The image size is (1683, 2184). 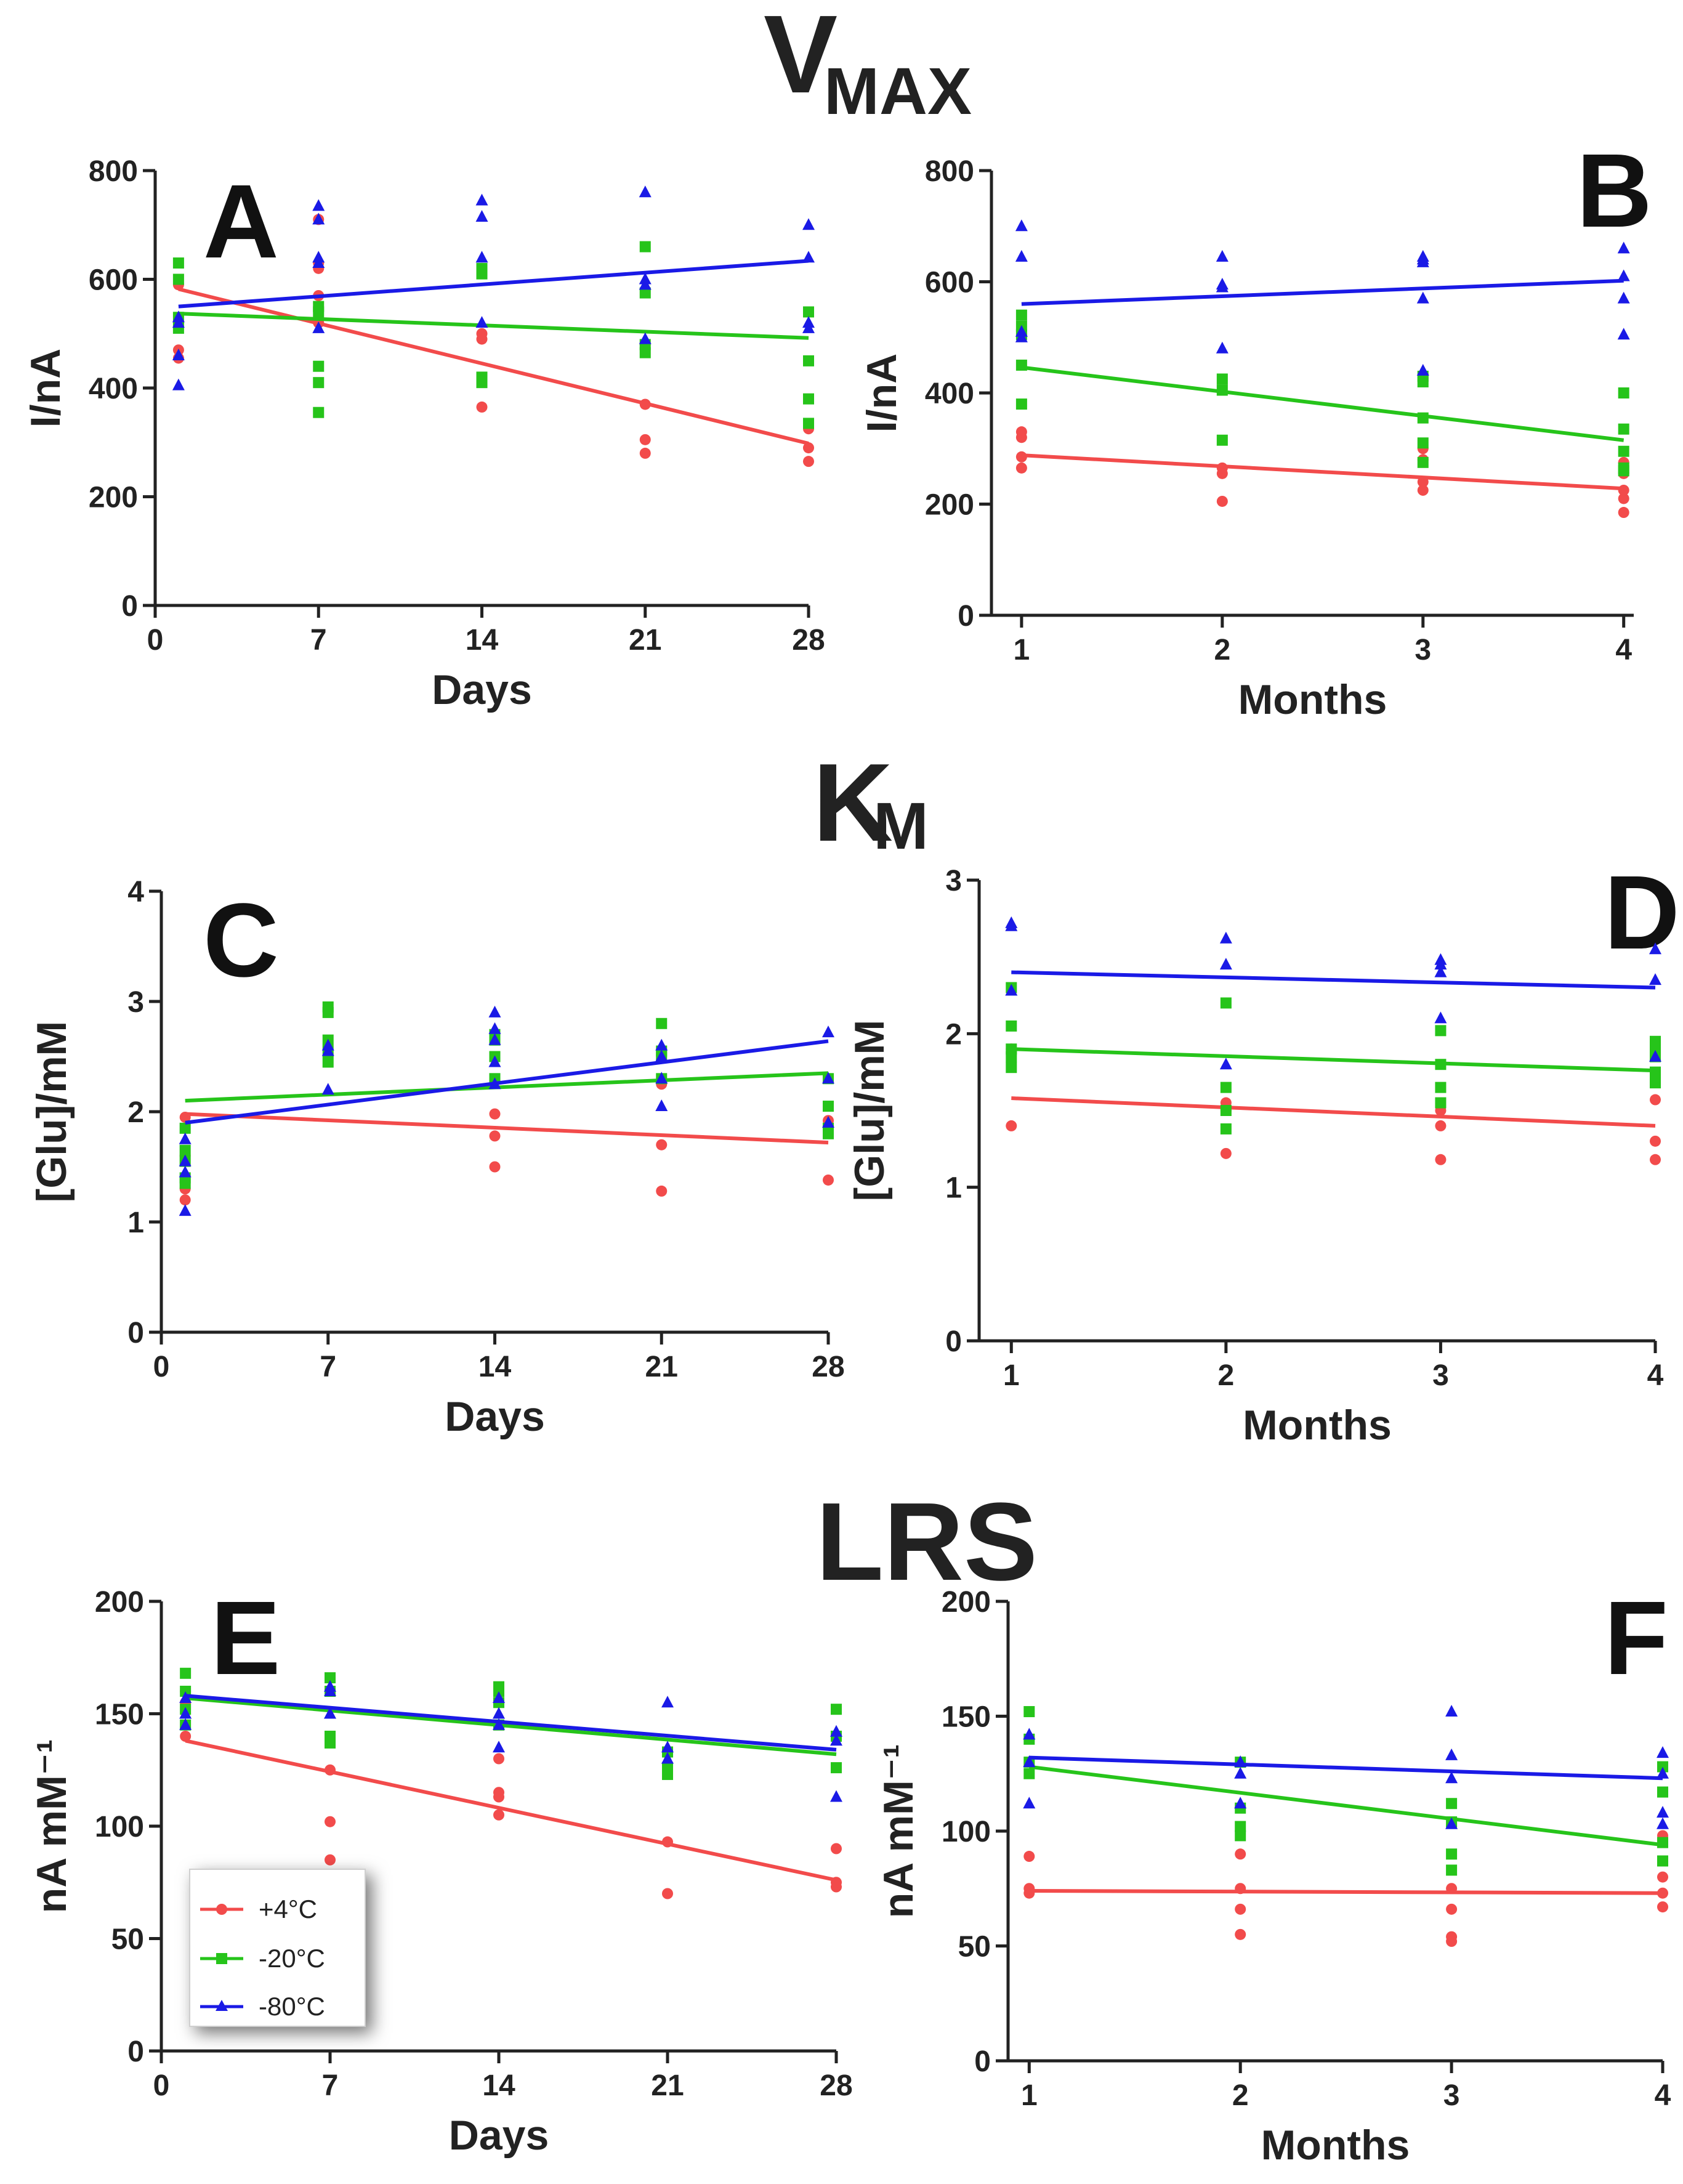 What do you see at coordinates (661, 1367) in the screenshot?
I see `x-tick-label: 21` at bounding box center [661, 1367].